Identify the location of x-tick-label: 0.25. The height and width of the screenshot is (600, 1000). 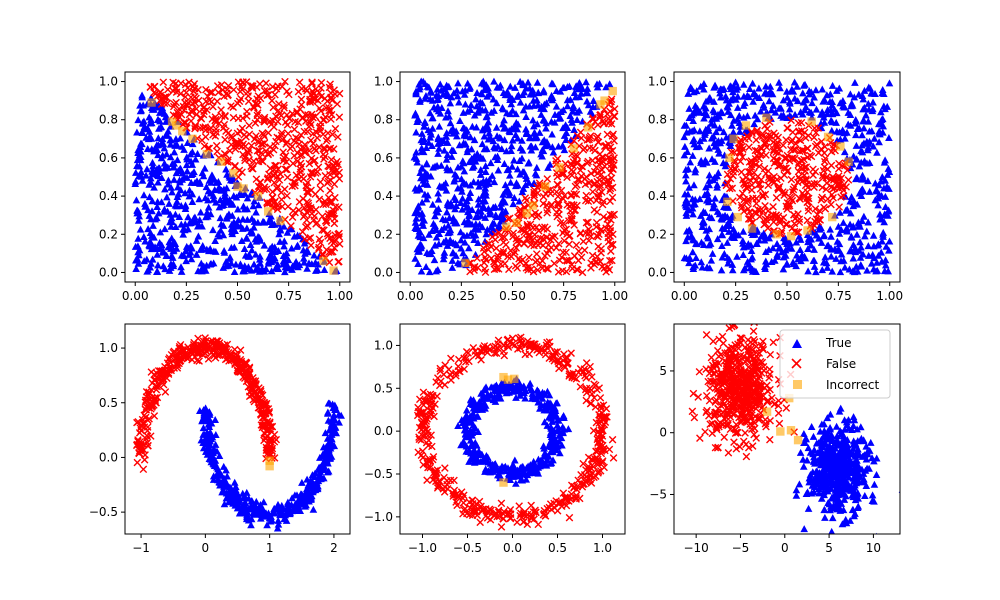
(735, 296).